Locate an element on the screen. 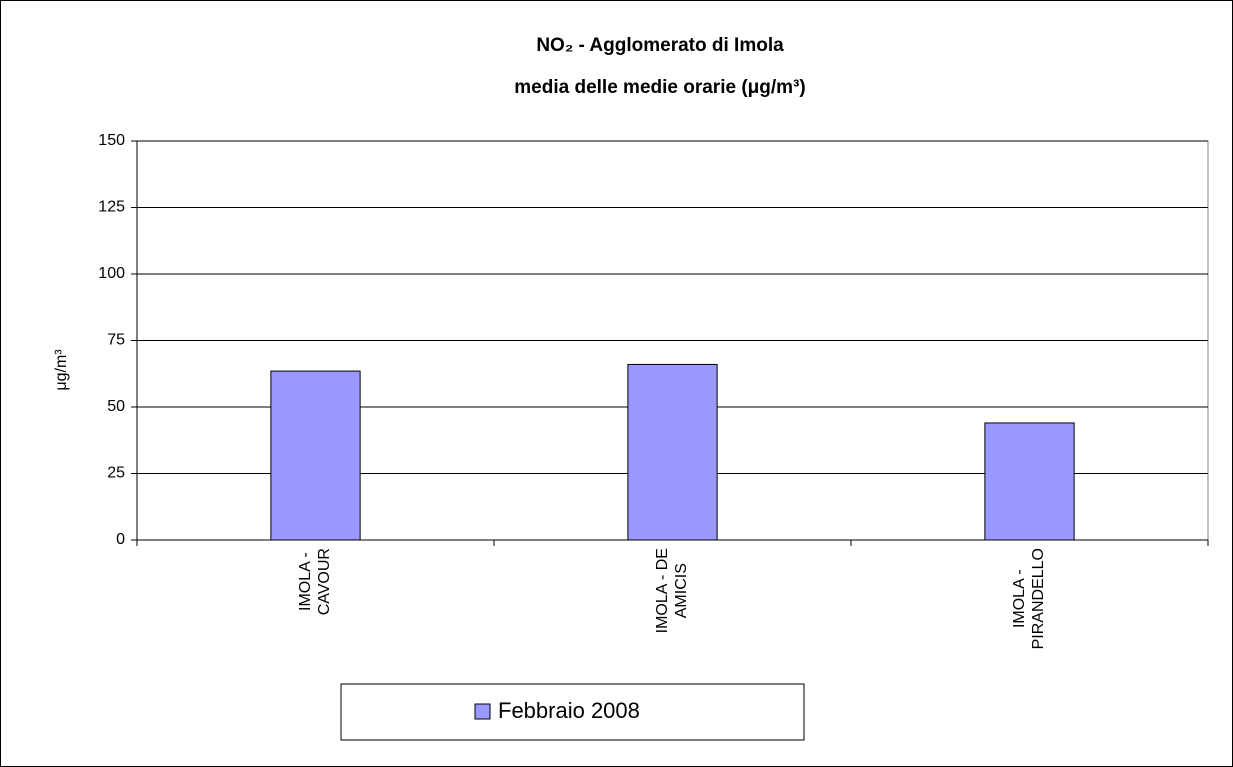 The height and width of the screenshot is (767, 1233). x-tick-label: CAVOUR is located at coordinates (324, 581).